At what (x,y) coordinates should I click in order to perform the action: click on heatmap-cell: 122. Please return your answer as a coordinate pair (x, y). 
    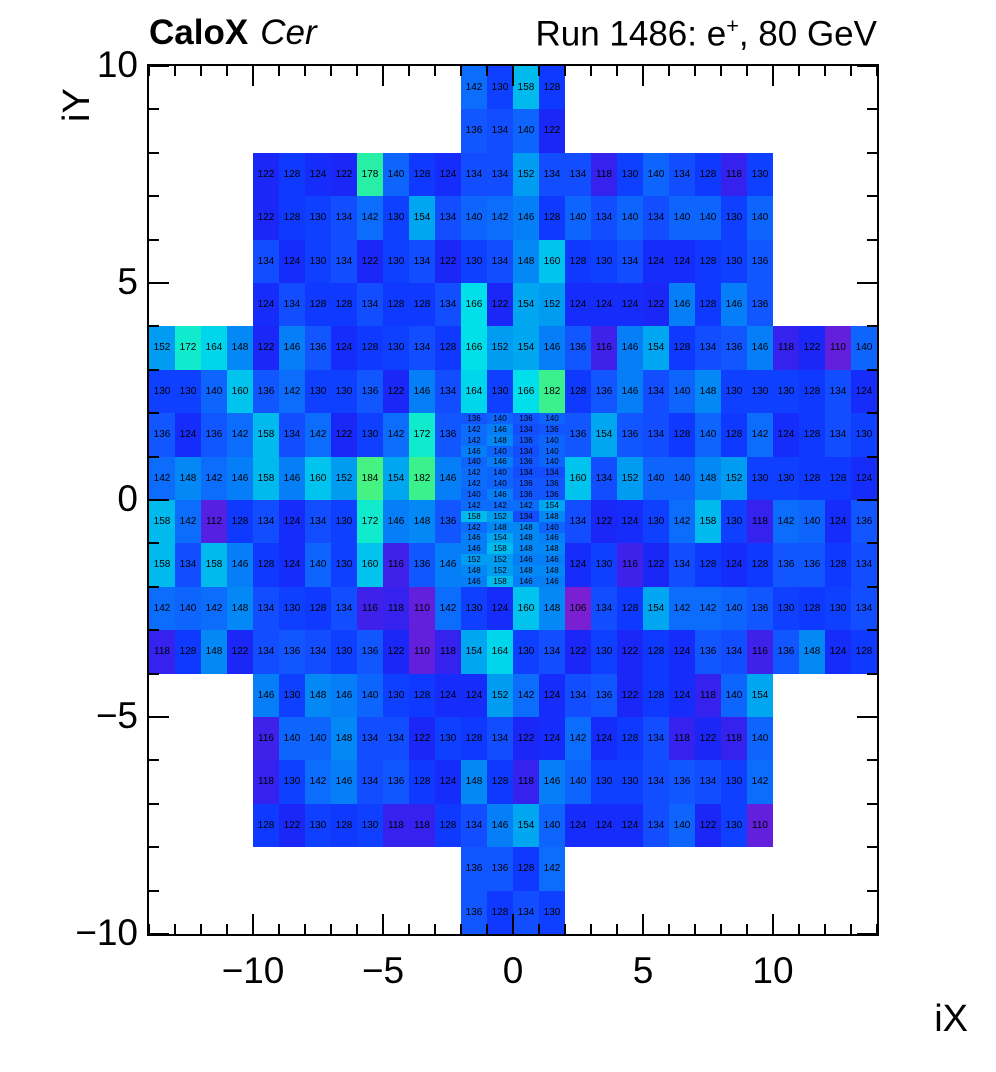
    Looking at the image, I should click on (240, 652).